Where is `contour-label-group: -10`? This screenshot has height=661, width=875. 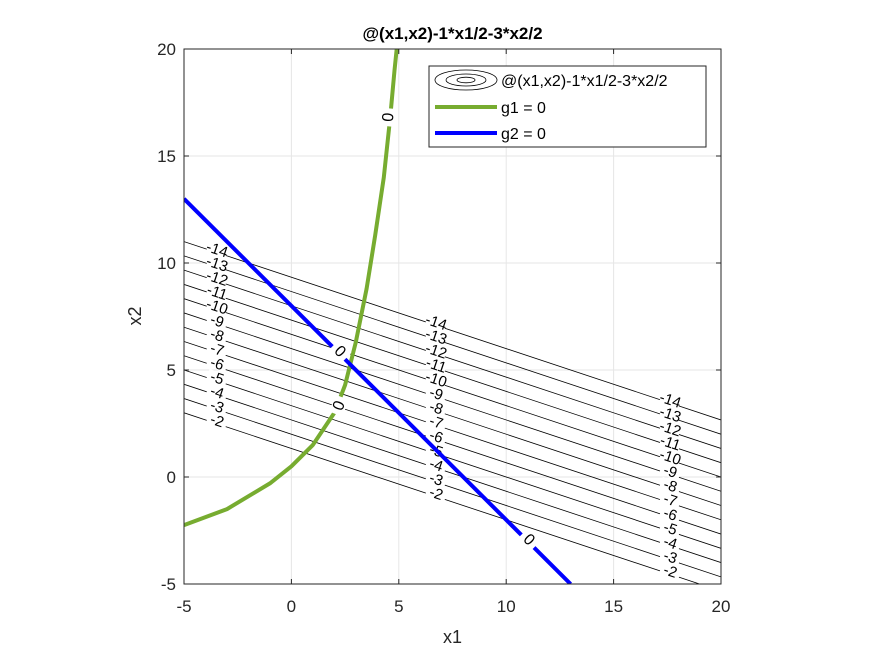 contour-label-group: -10 is located at coordinates (436, 379).